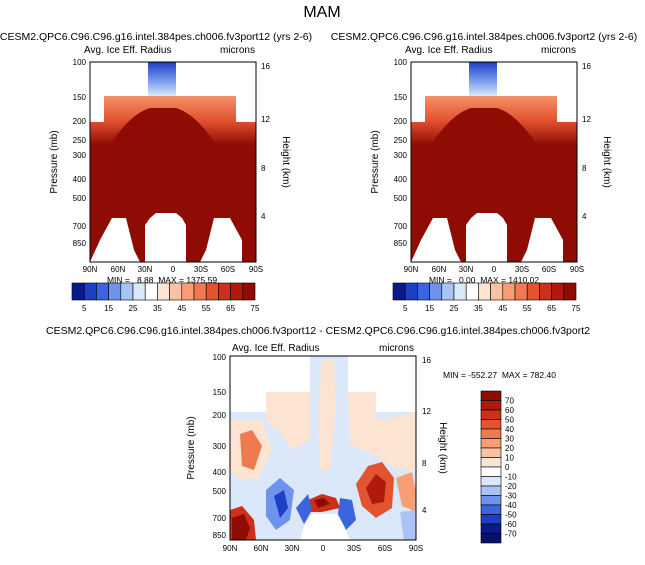 The image size is (645, 565). What do you see at coordinates (228, 269) in the screenshot?
I see `panel-1-xtick-60s: 60S` at bounding box center [228, 269].